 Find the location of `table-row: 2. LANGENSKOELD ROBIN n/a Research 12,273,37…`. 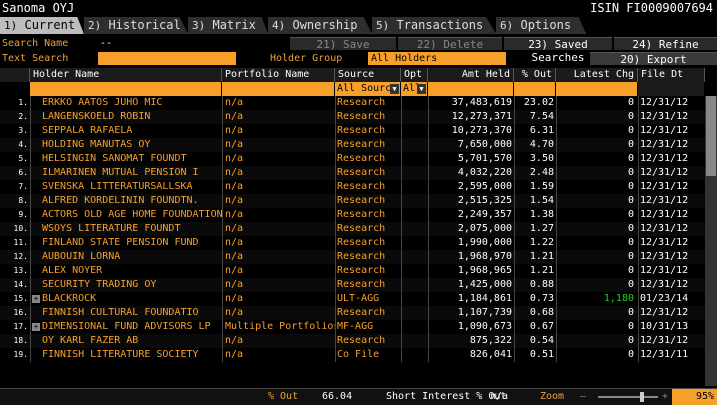

table-row: 2. LANGENSKOELD ROBIN n/a Research 12,273,37… is located at coordinates (352, 117).